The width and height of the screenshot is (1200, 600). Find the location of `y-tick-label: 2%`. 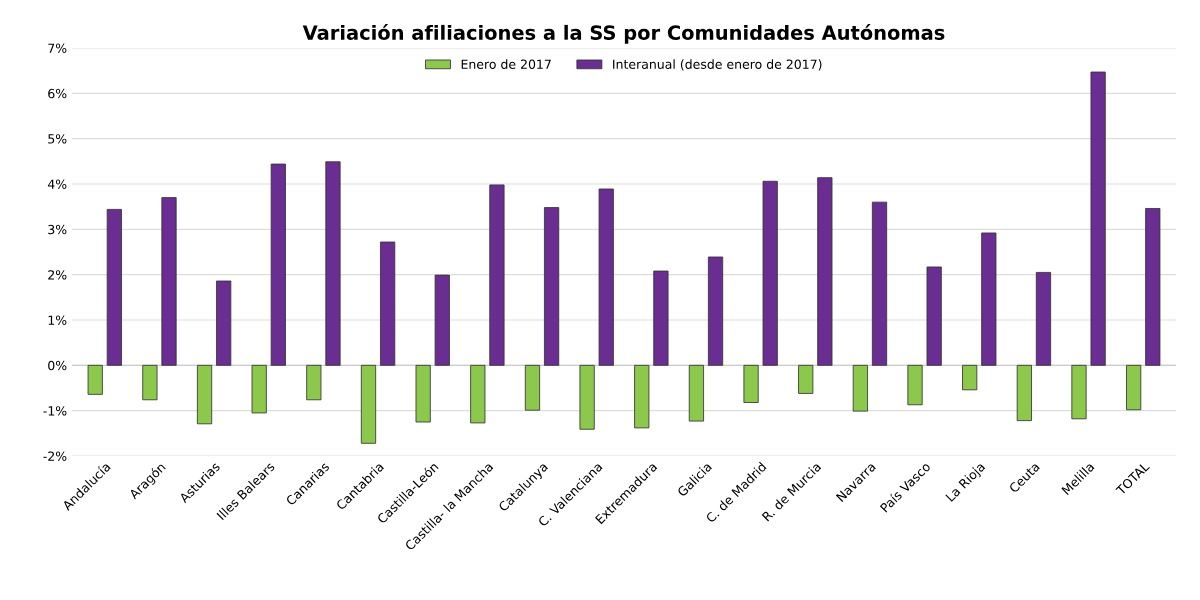

y-tick-label: 2% is located at coordinates (57, 275).